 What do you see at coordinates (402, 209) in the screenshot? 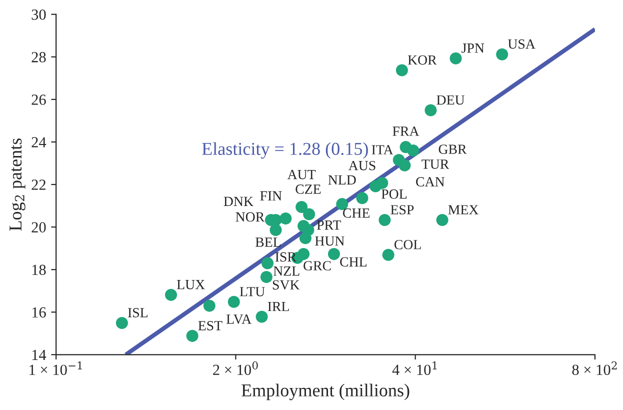
I see `annotation: ESP` at bounding box center [402, 209].